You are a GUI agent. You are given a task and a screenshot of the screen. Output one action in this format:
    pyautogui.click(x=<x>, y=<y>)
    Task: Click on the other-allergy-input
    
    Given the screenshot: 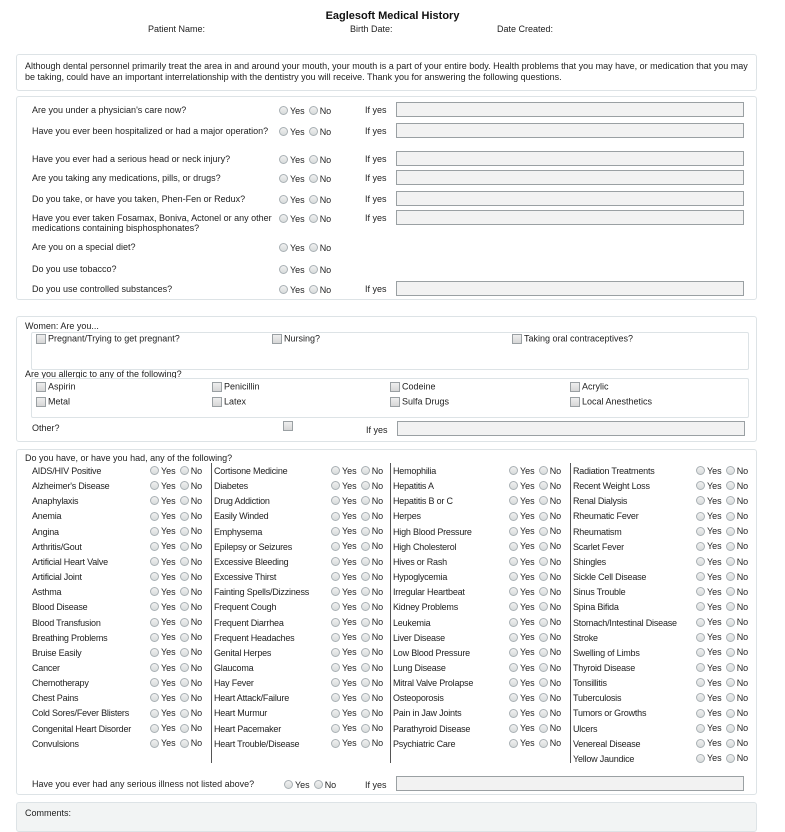 What is the action you would take?
    pyautogui.click(x=571, y=428)
    